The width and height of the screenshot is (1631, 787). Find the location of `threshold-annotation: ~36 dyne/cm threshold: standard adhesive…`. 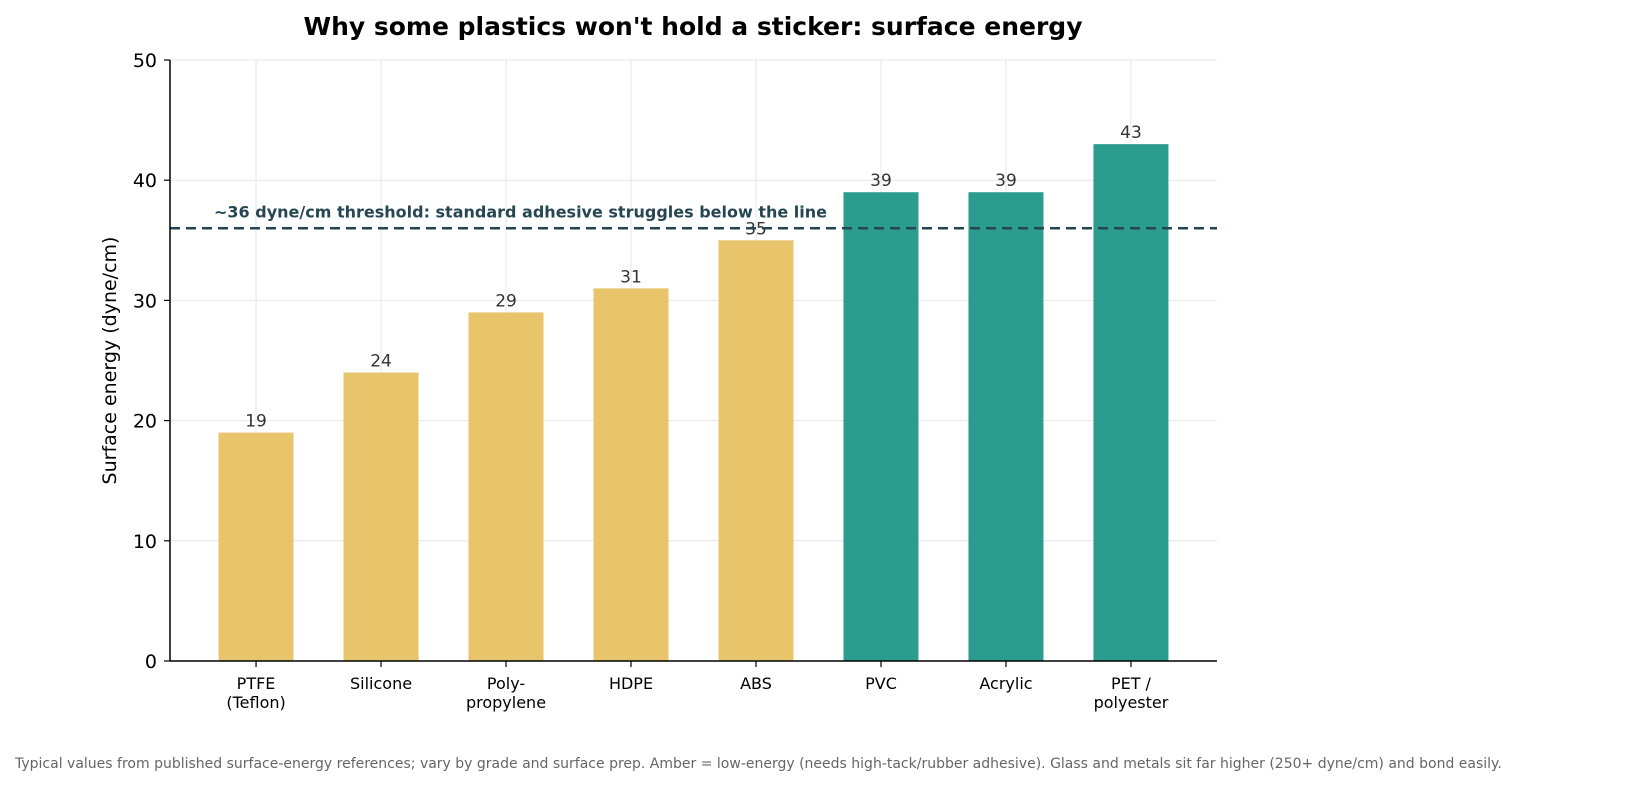

threshold-annotation: ~36 dyne/cm threshold: standard adhesive… is located at coordinates (520, 211).